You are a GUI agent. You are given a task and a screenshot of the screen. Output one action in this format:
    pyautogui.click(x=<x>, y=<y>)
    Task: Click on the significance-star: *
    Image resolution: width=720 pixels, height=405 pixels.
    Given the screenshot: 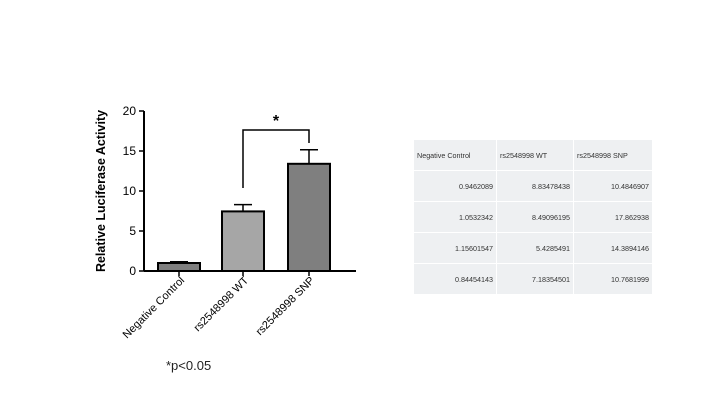 What is the action you would take?
    pyautogui.click(x=276, y=121)
    